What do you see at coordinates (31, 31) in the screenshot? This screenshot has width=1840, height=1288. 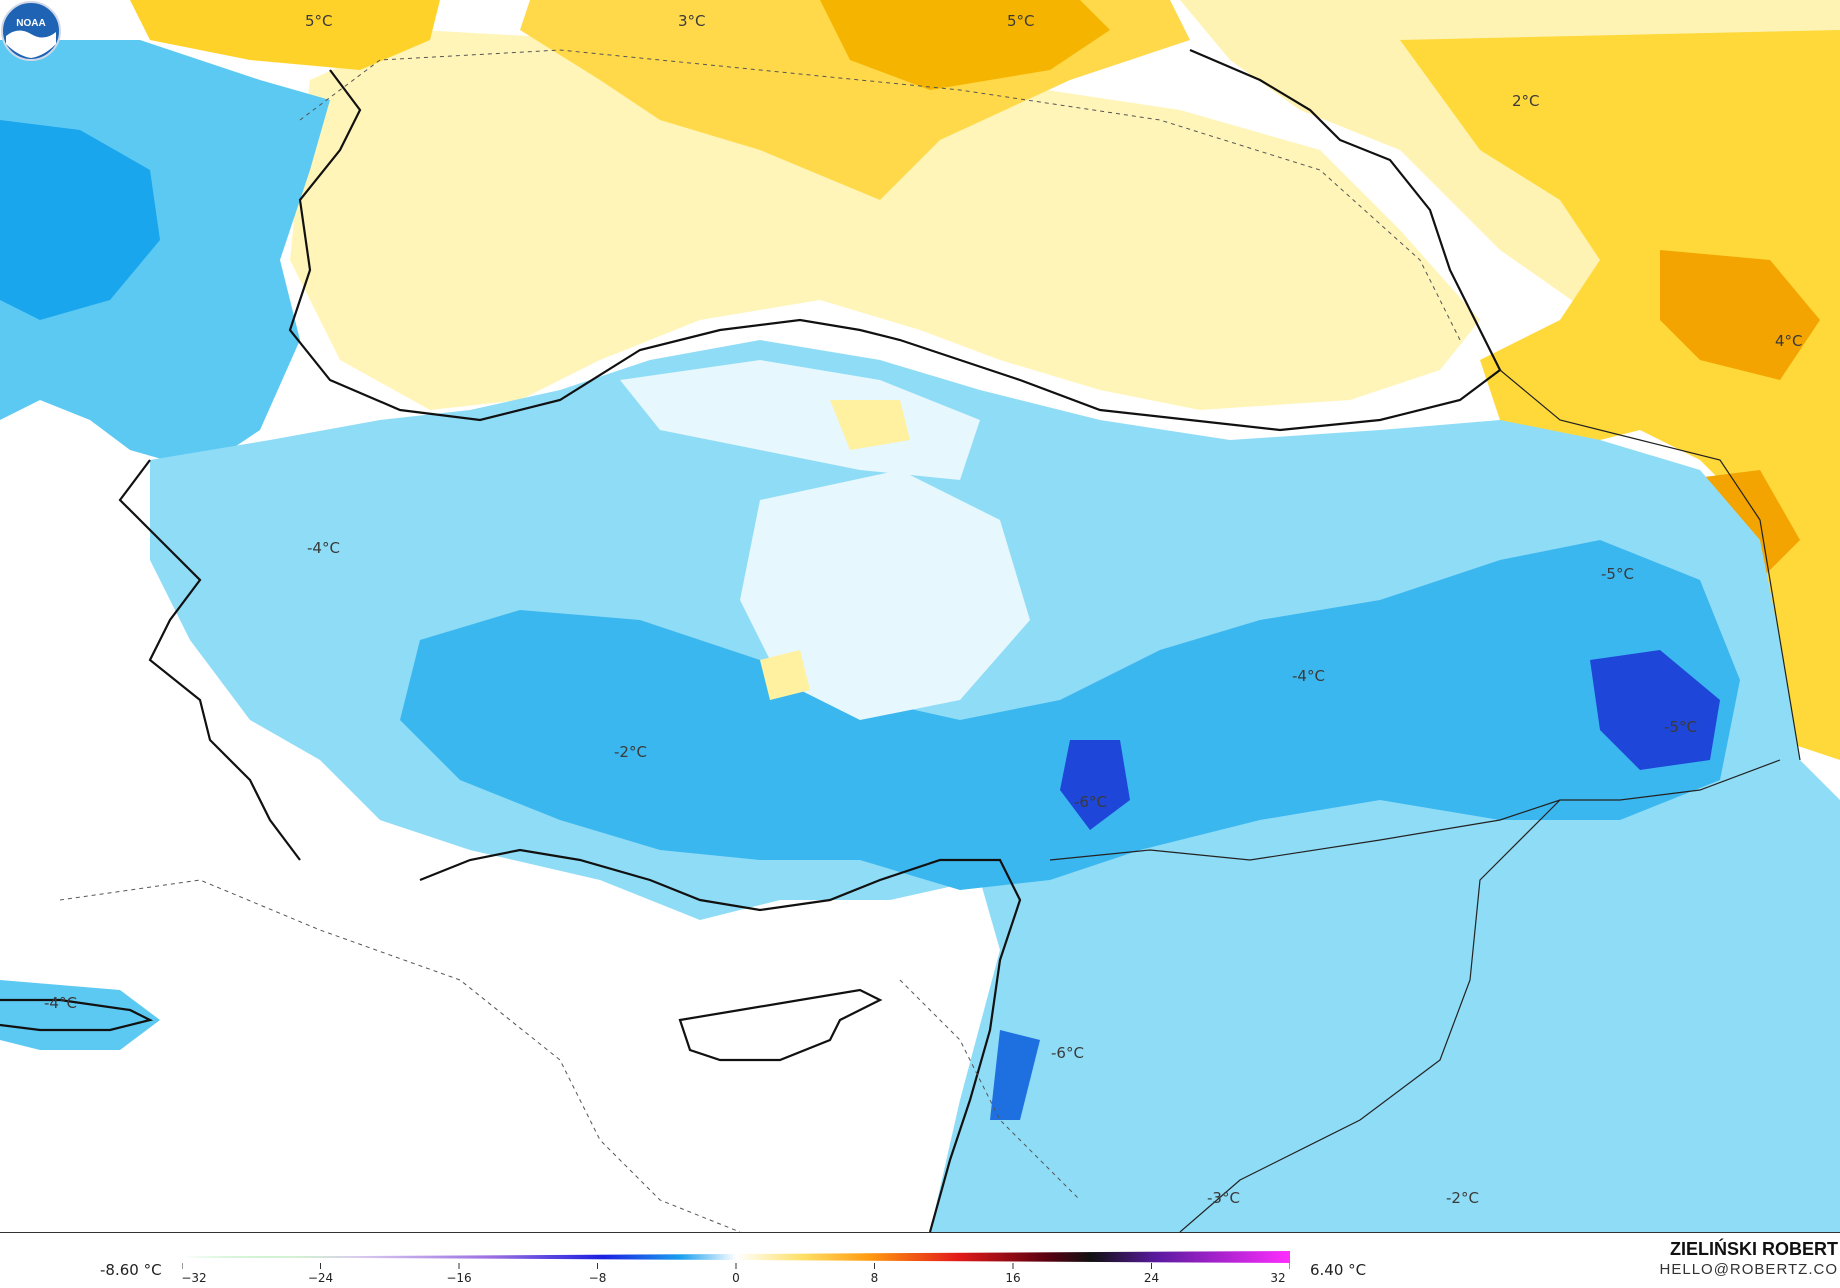 I see `noaa-logo-icon: NOAA` at bounding box center [31, 31].